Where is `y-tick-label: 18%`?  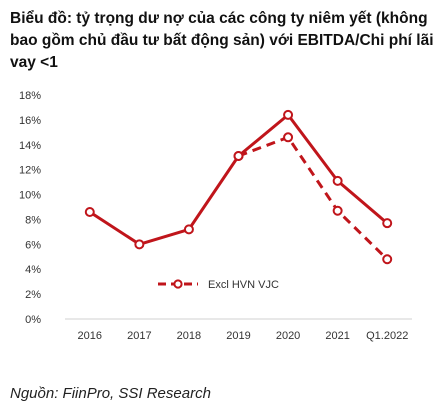 y-tick-label: 18% is located at coordinates (30, 96).